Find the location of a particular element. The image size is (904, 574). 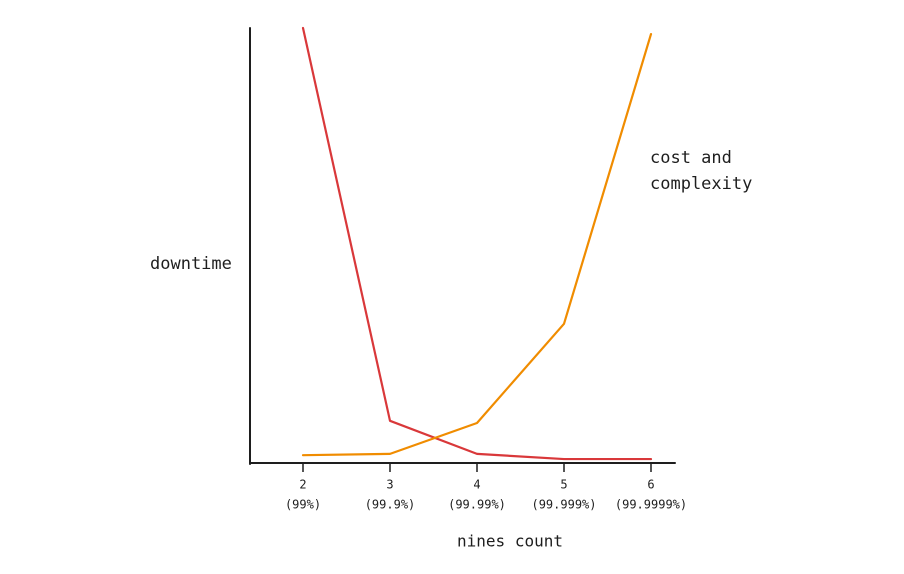

series-label: cost and complexity is located at coordinates (701, 171).